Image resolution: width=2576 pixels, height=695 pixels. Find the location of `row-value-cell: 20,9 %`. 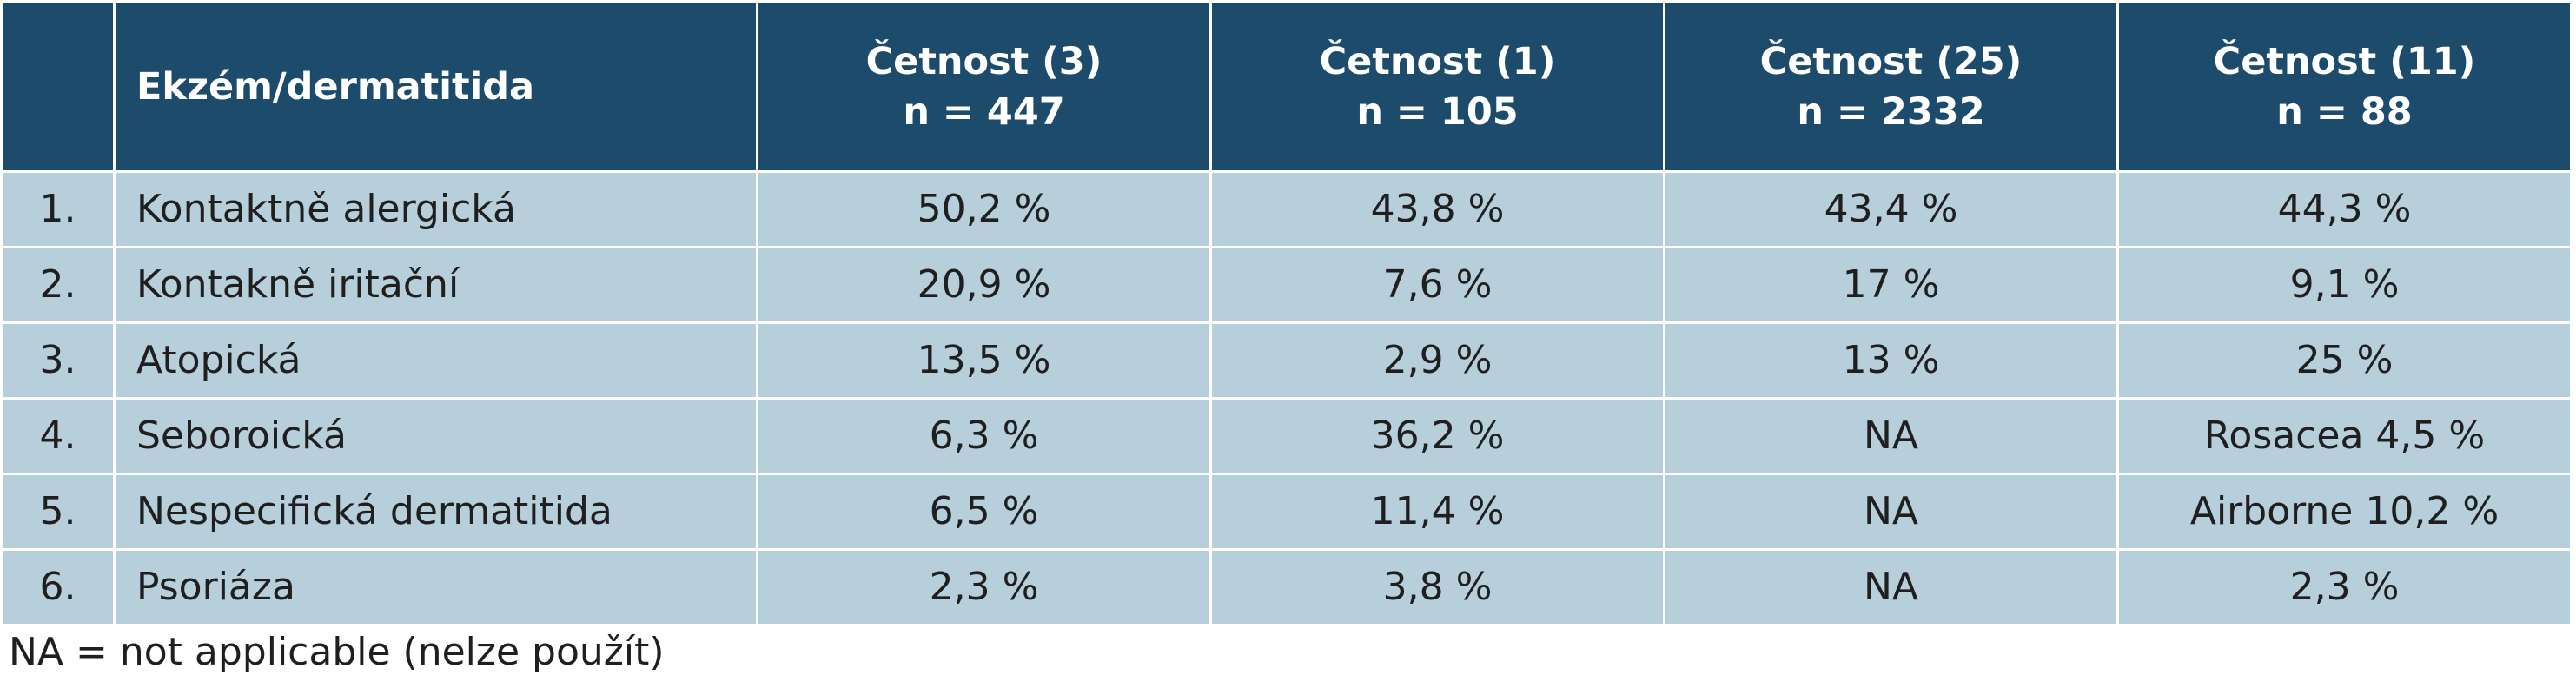

row-value-cell: 20,9 % is located at coordinates (984, 285).